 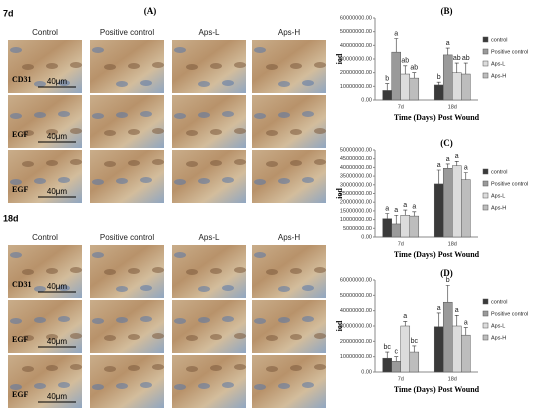 I want to click on chart-title: (D), so click(x=446, y=273).